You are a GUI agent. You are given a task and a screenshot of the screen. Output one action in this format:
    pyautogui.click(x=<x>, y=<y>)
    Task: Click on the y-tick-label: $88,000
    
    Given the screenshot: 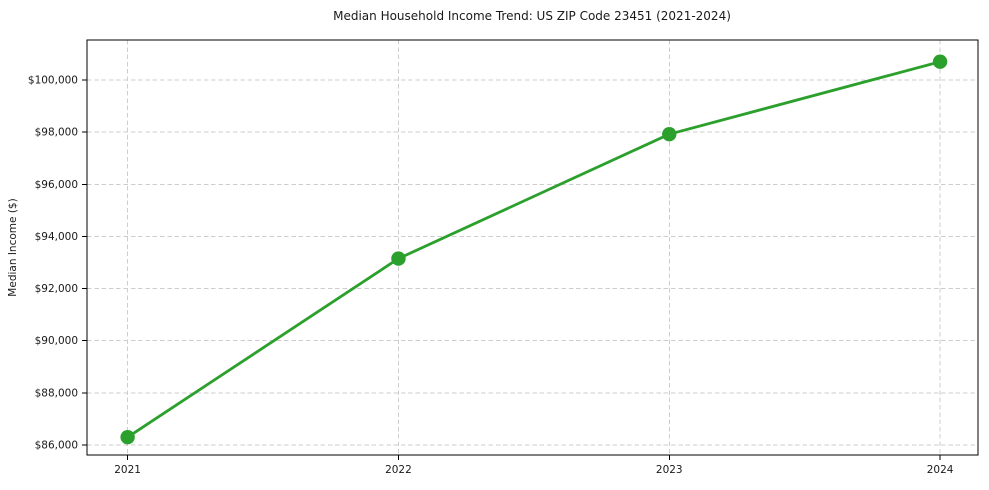 What is the action you would take?
    pyautogui.click(x=56, y=393)
    